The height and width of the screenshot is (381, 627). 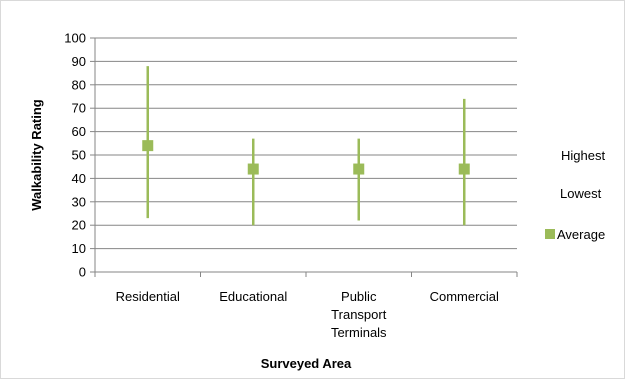 I want to click on y-tick-label: 30, so click(x=79, y=201).